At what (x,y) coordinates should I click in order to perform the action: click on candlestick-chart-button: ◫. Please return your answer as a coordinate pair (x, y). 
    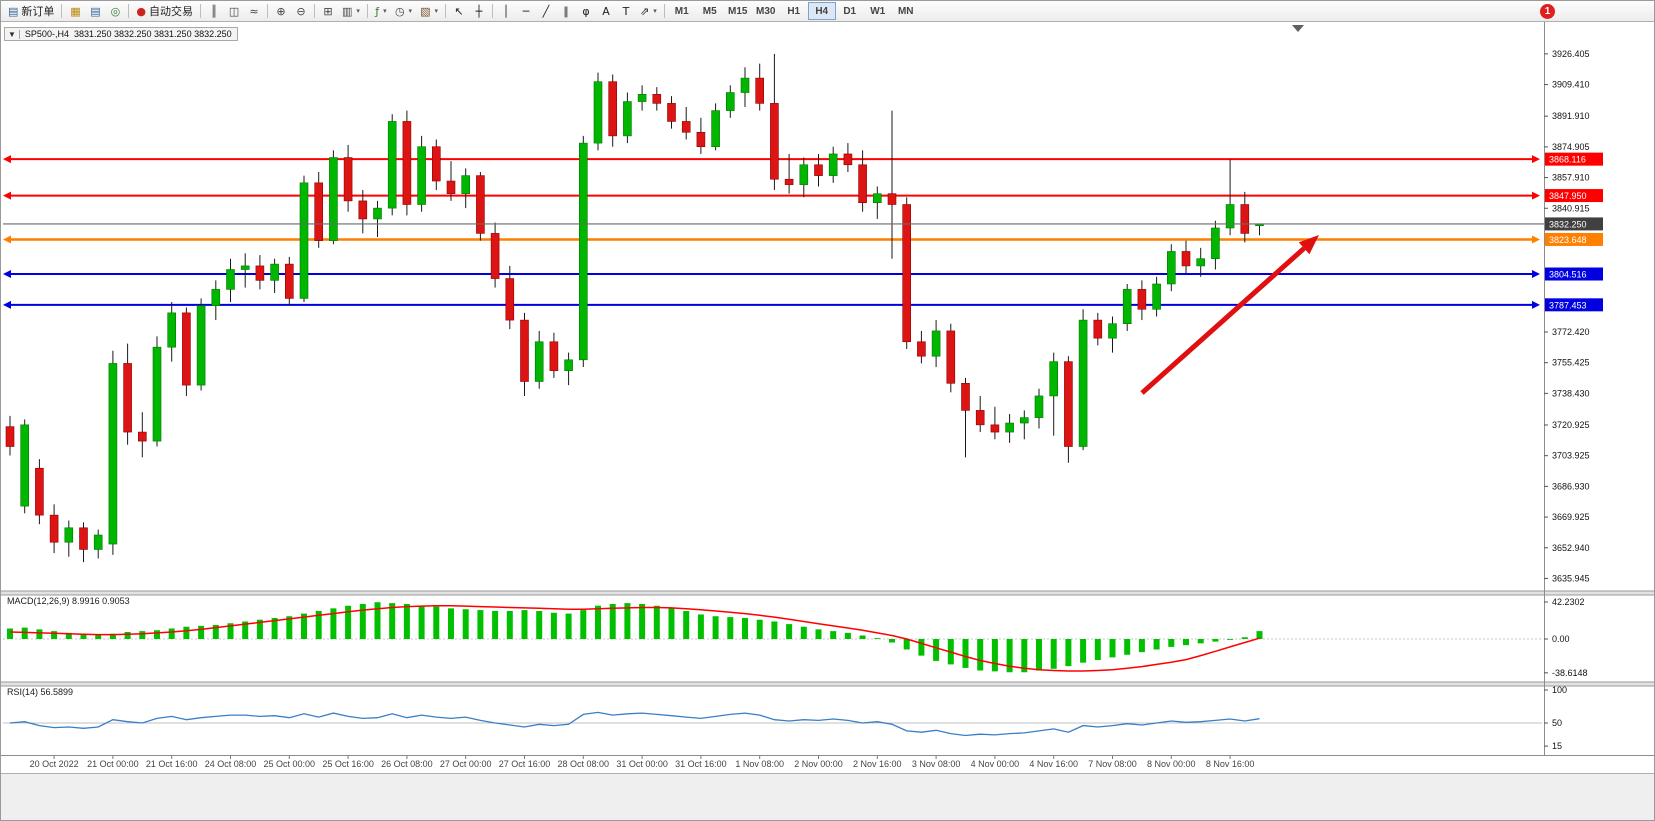
    Looking at the image, I should click on (234, 11).